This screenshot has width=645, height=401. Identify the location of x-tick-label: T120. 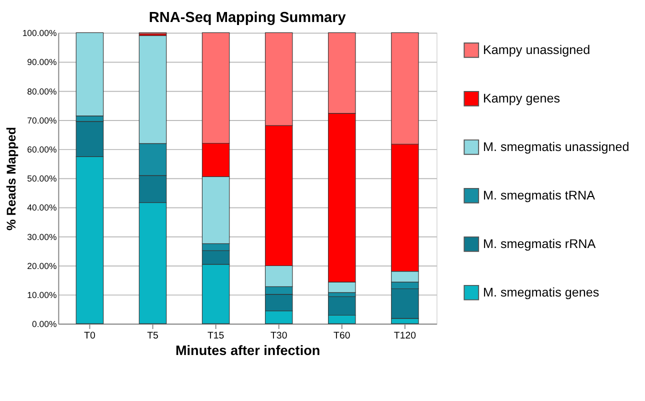
(405, 336).